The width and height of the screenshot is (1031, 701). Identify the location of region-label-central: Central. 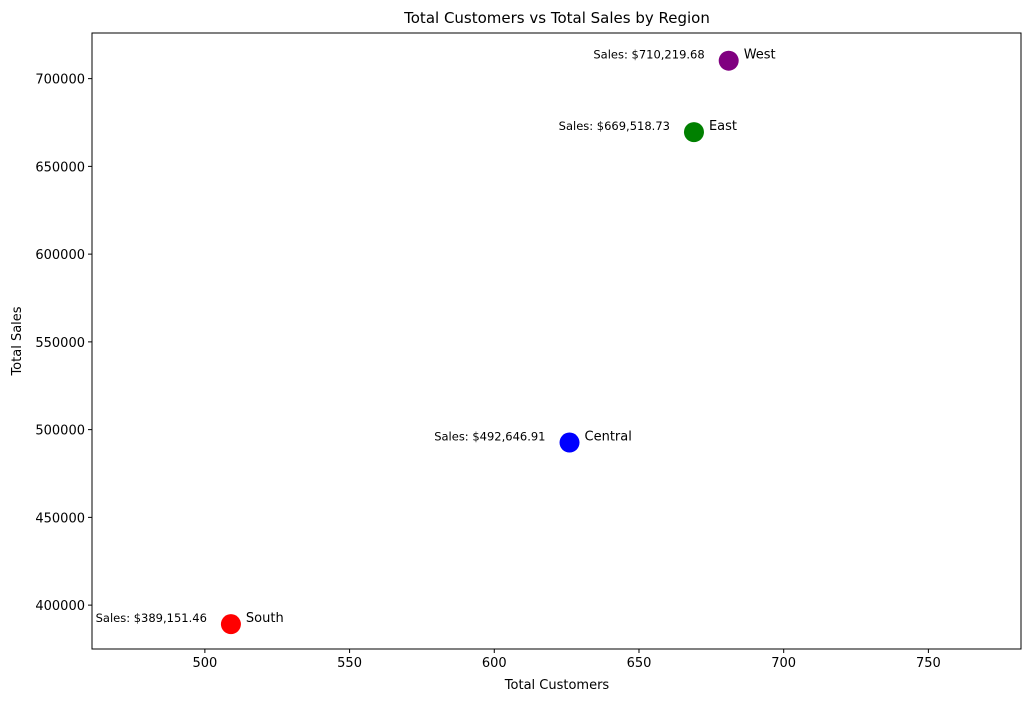
(608, 437).